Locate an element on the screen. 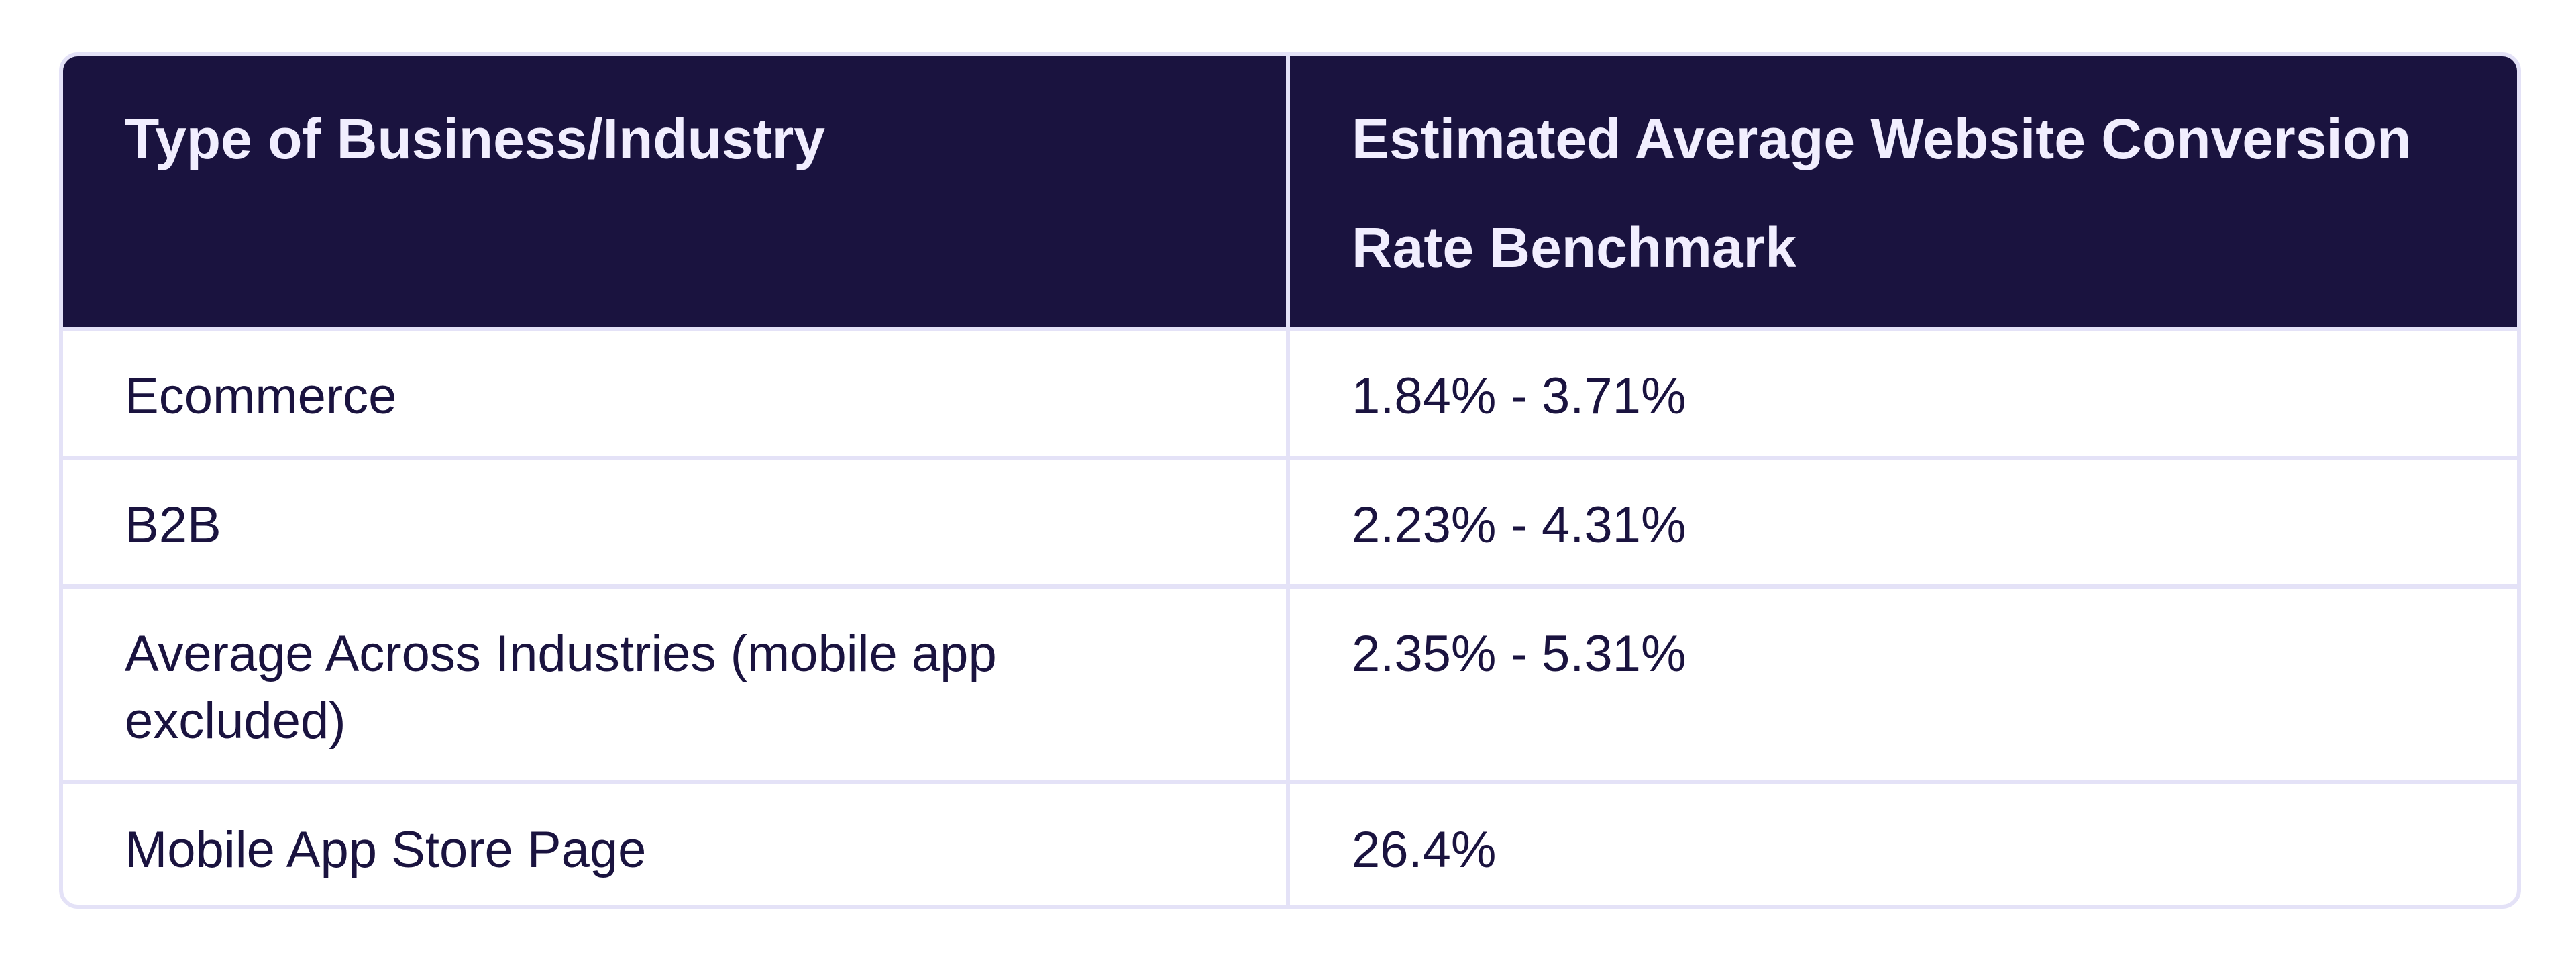 Image resolution: width=2576 pixels, height=969 pixels. cell-industry: B2B is located at coordinates (675, 521).